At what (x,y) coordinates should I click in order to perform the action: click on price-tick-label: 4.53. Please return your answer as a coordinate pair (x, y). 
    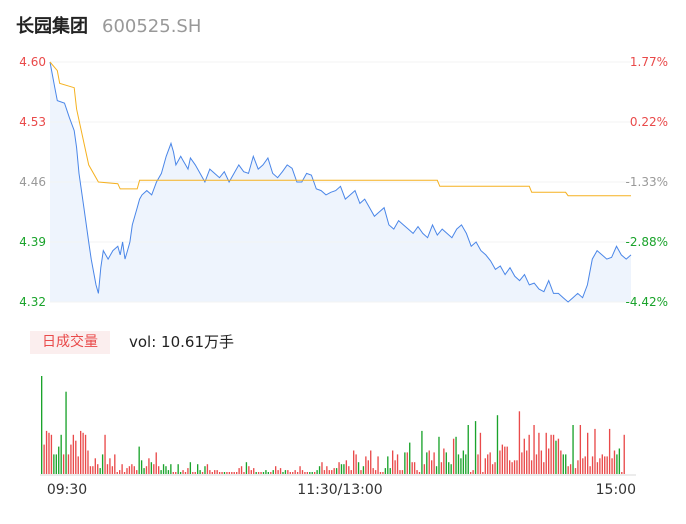
    Looking at the image, I should click on (32, 122).